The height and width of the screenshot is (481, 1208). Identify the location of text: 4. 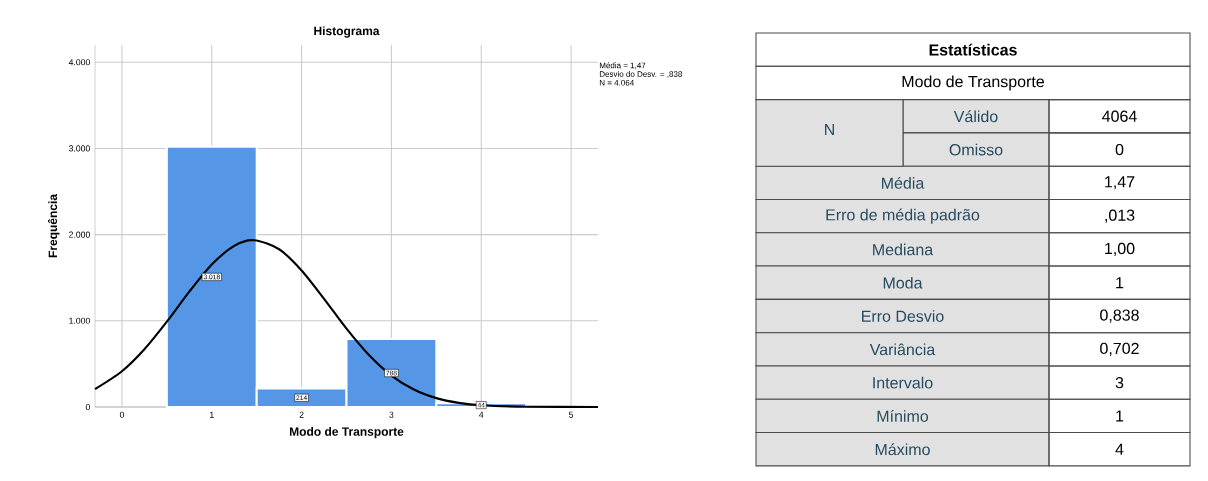
(1119, 449).